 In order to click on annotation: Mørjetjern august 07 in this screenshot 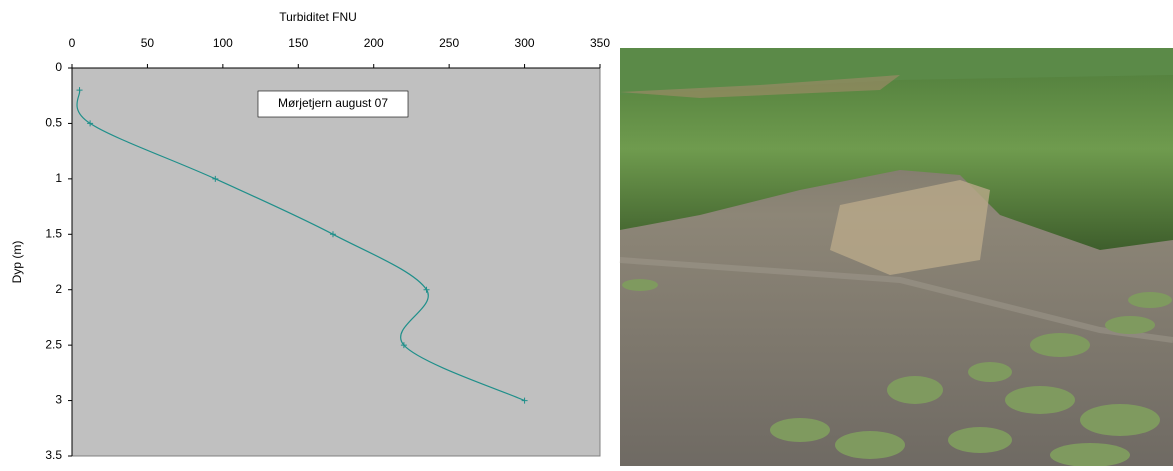, I will do `click(333, 103)`.